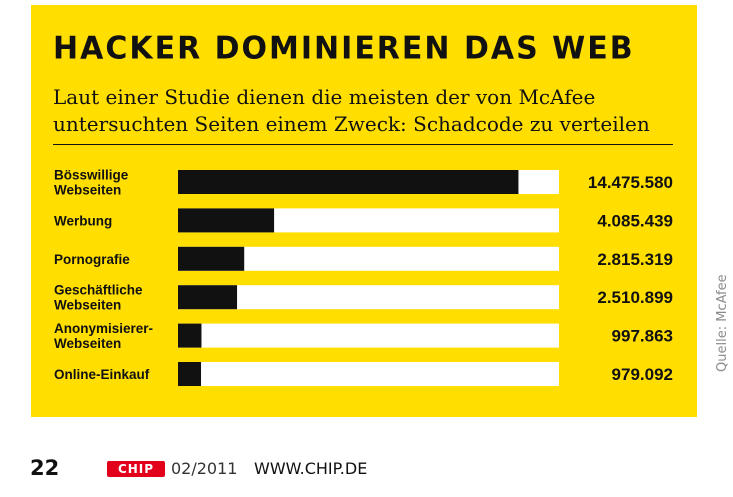 The width and height of the screenshot is (733, 497). Describe the element at coordinates (103, 336) in the screenshot. I see `category-label: Anonymisierer-Webseiten` at that location.